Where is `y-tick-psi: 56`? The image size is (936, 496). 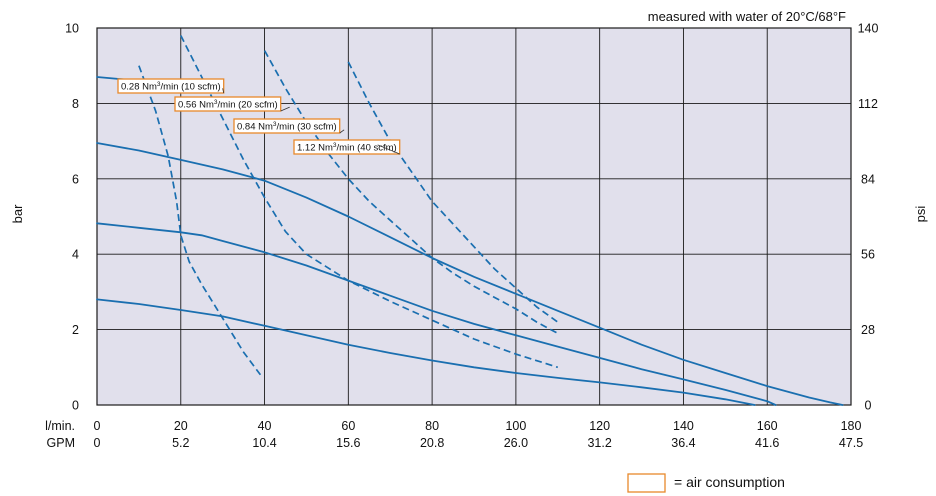
y-tick-psi: 56 is located at coordinates (868, 255).